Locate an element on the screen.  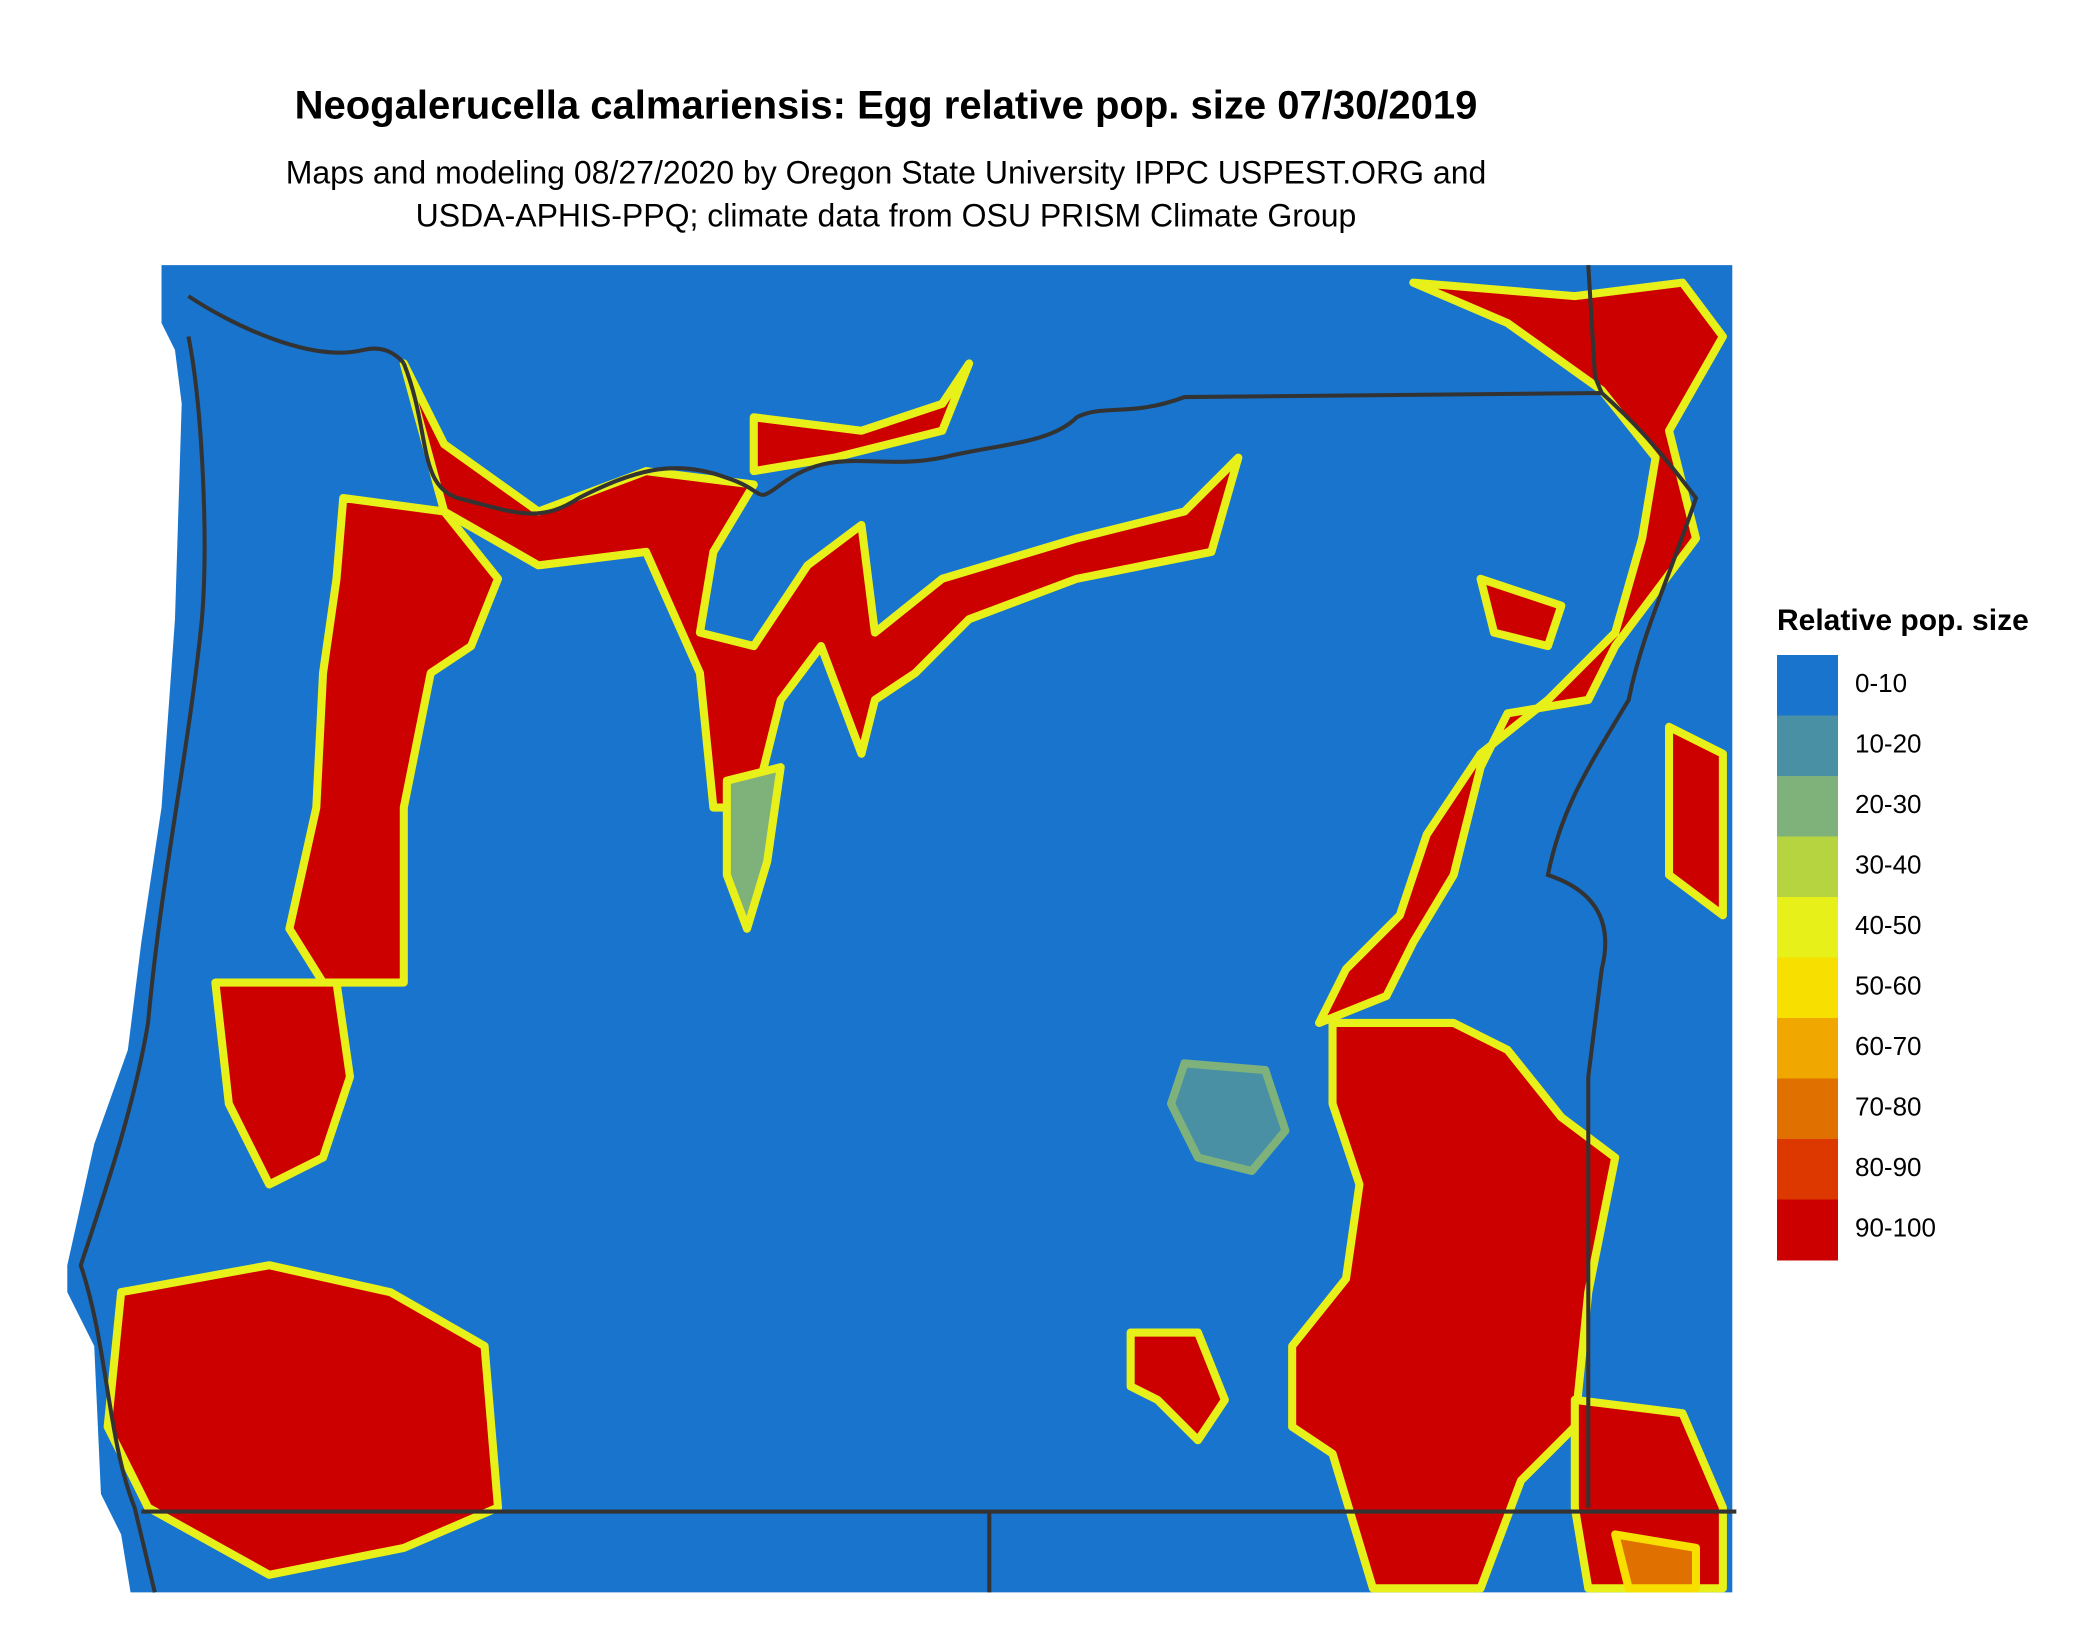
legend-label: 70-80 is located at coordinates (1888, 1106).